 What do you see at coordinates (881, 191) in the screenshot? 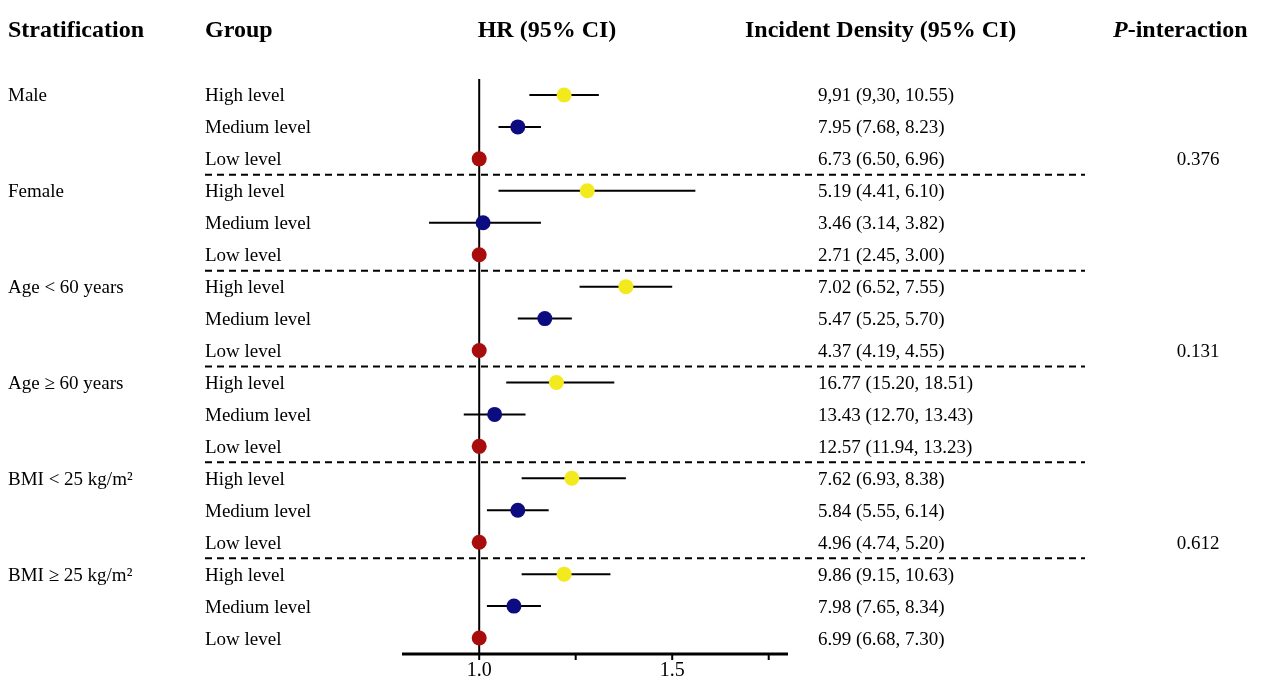
I see `text: 5.19 (4.41, 6.10)` at bounding box center [881, 191].